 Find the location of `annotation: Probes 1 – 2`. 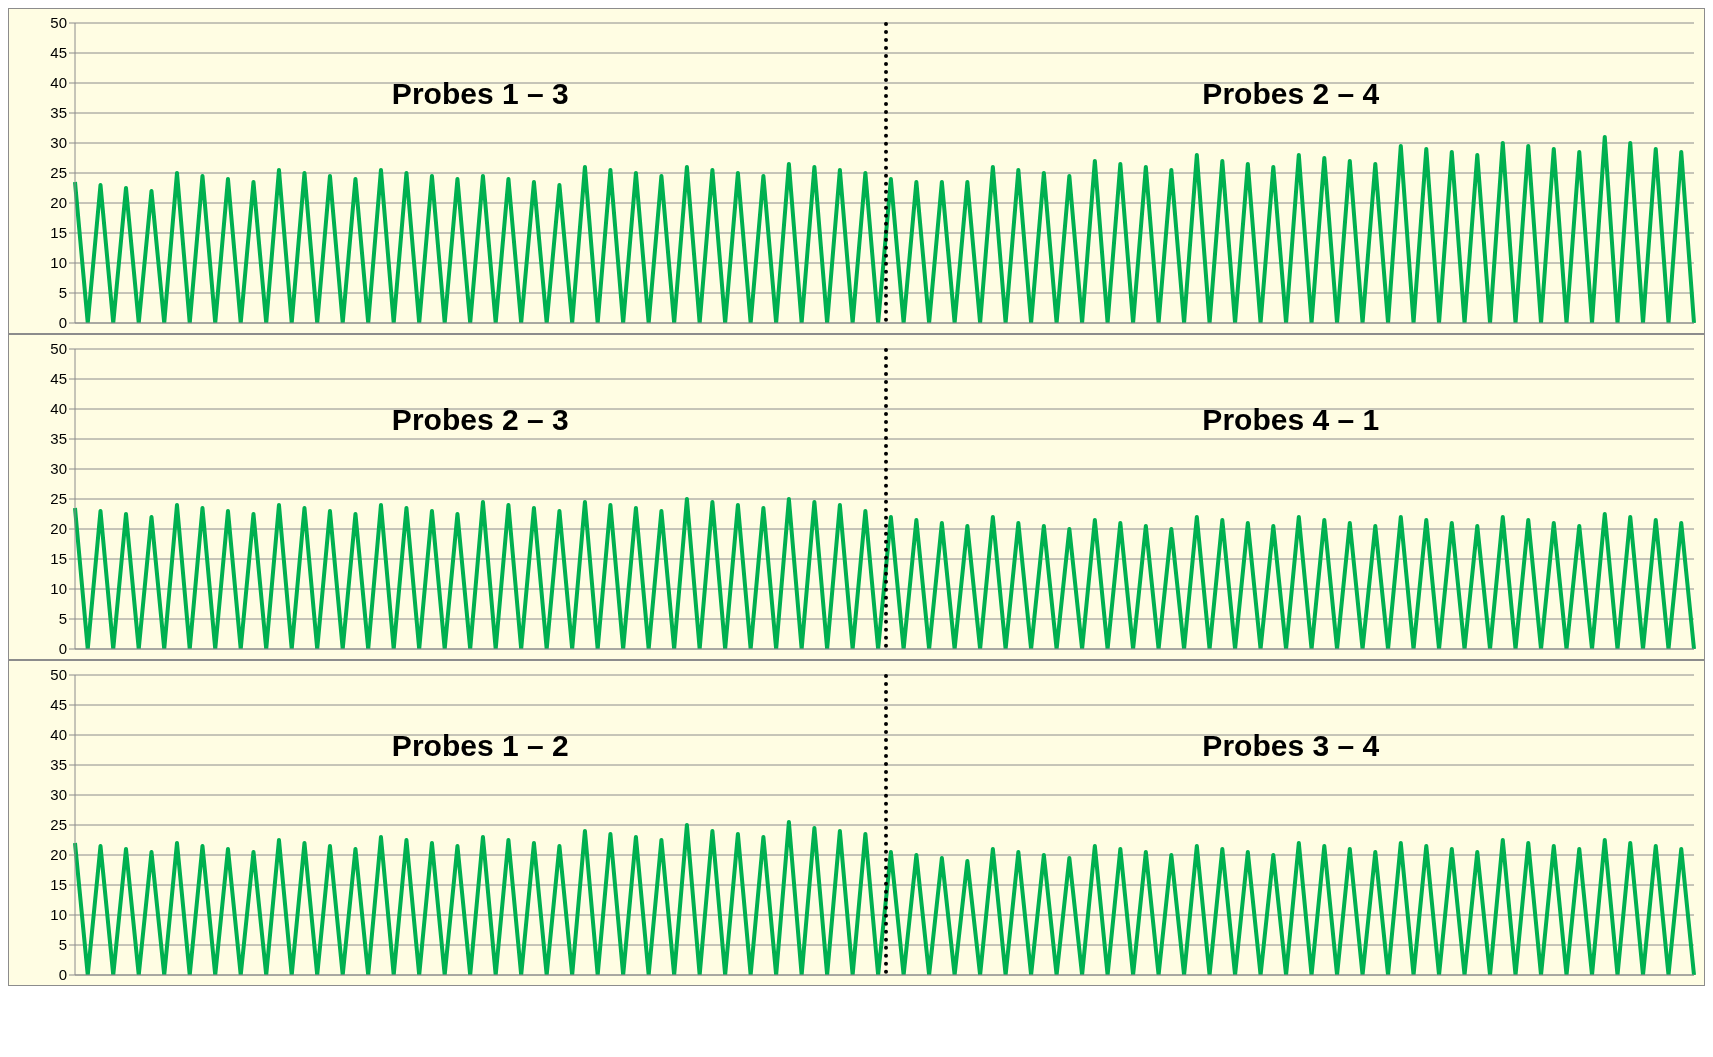

annotation: Probes 1 – 2 is located at coordinates (480, 746).